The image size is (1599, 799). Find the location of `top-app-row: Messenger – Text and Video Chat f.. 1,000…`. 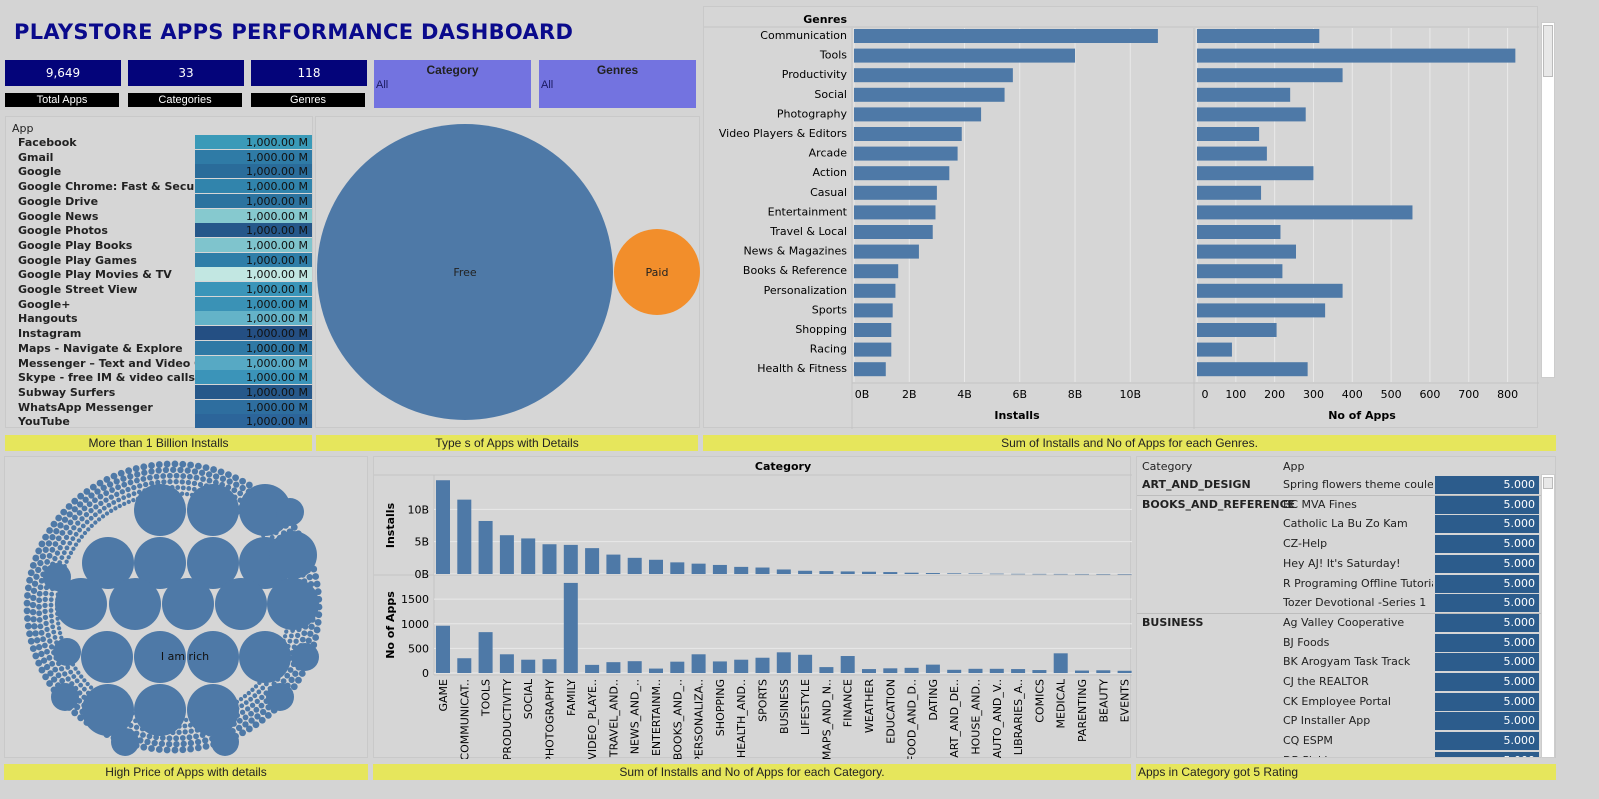

top-app-row: Messenger – Text and Video Chat f.. 1,000… is located at coordinates (159, 363).